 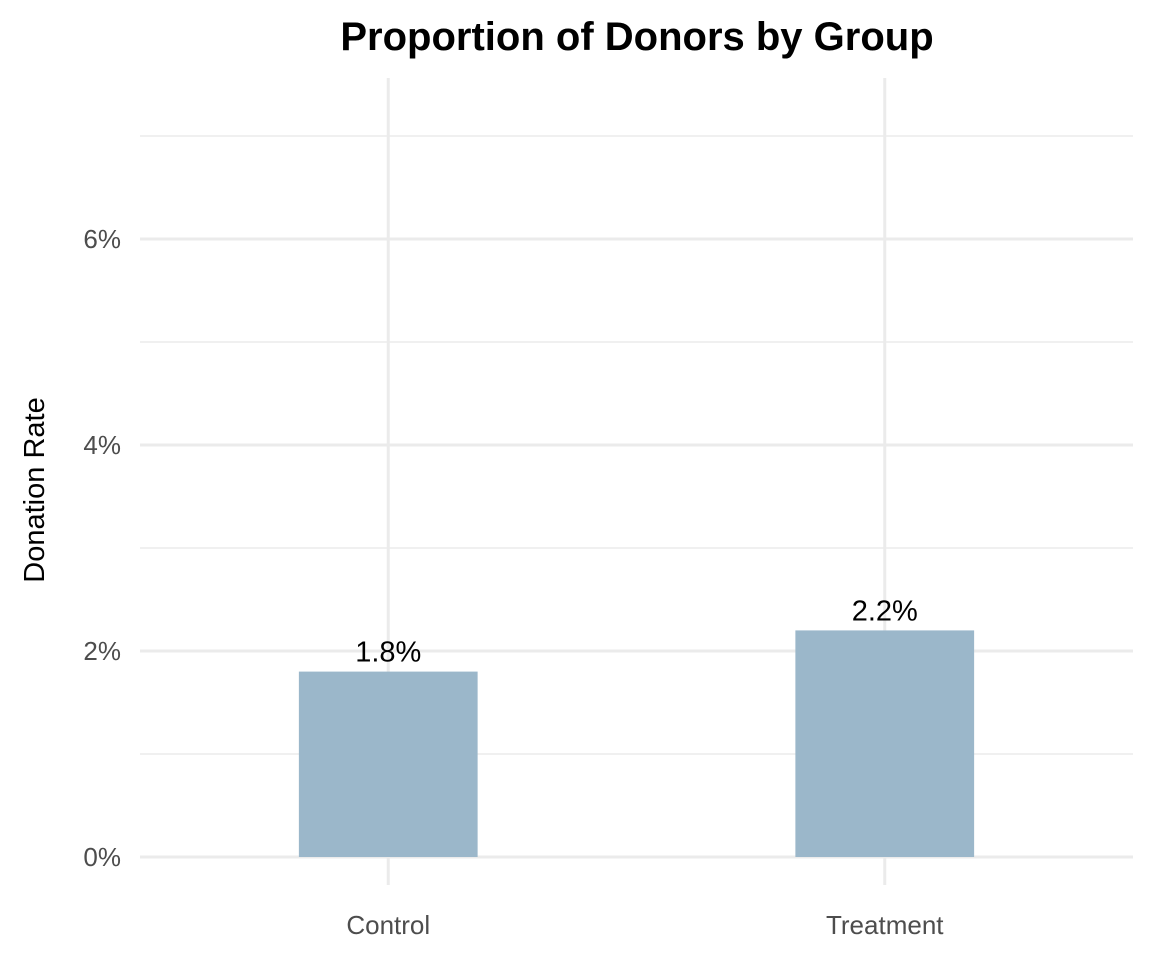 What do you see at coordinates (35, 489) in the screenshot?
I see `y-axis-label: Donation Rate` at bounding box center [35, 489].